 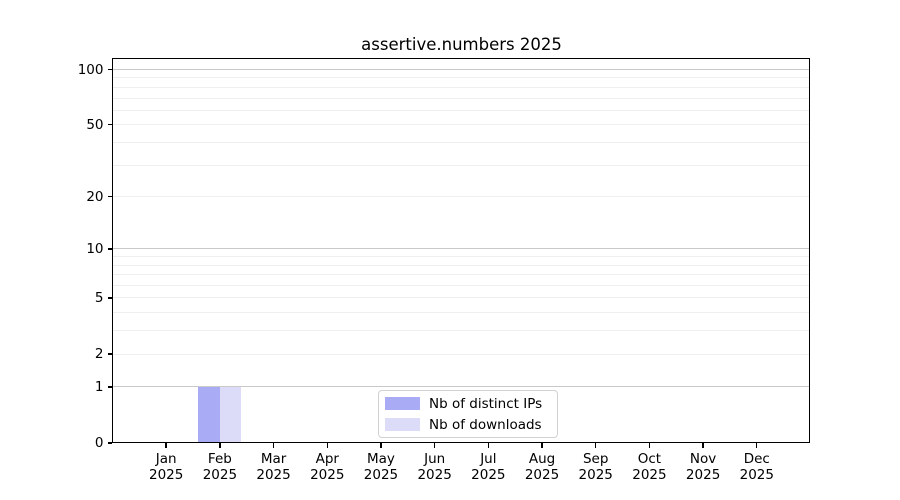 I want to click on x-tick-month: Mar, so click(x=273, y=459).